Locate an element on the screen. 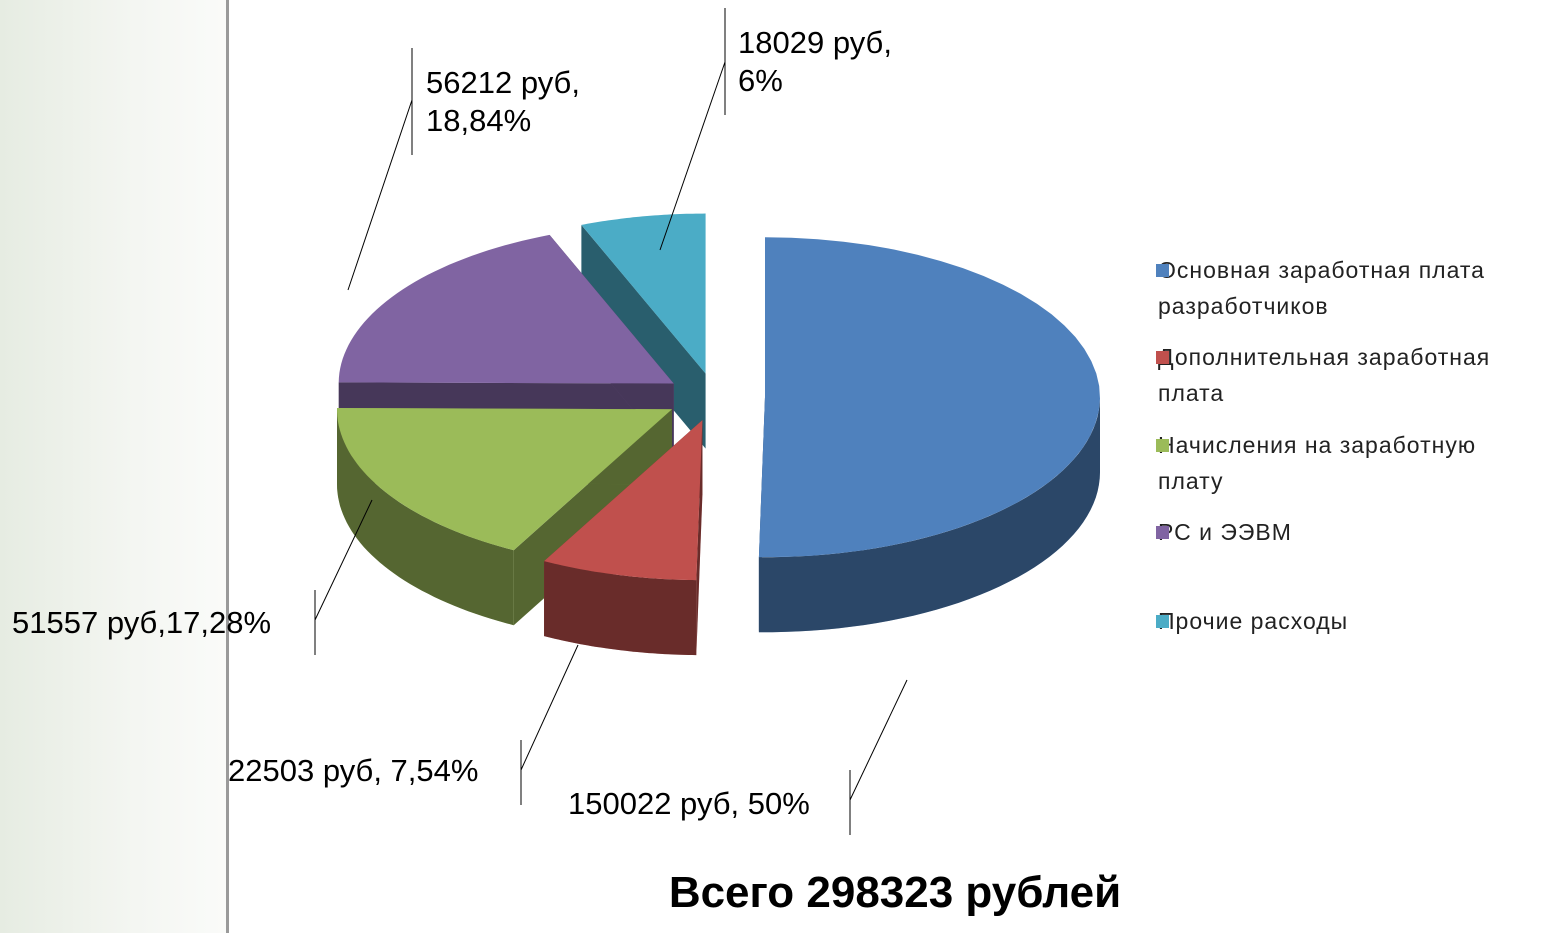 Image resolution: width=1549 pixels, height=933 pixels. data-label: 18029 руб, 6% is located at coordinates (815, 61).